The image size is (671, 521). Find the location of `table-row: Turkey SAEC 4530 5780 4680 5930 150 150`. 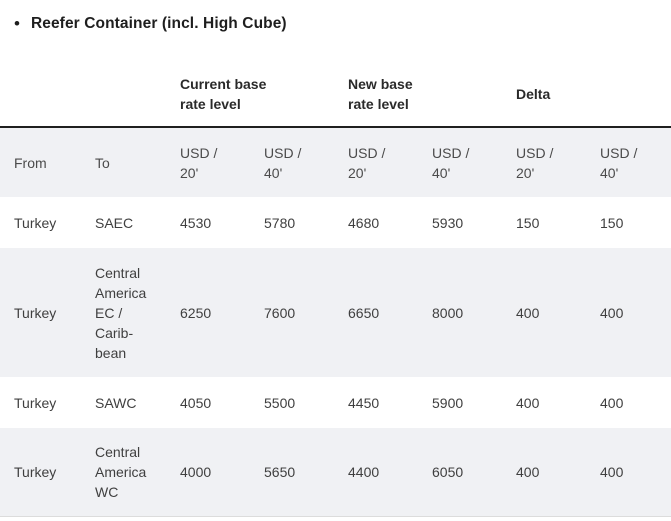

table-row: Turkey SAEC 4530 5780 4680 5930 150 150 is located at coordinates (335, 222).